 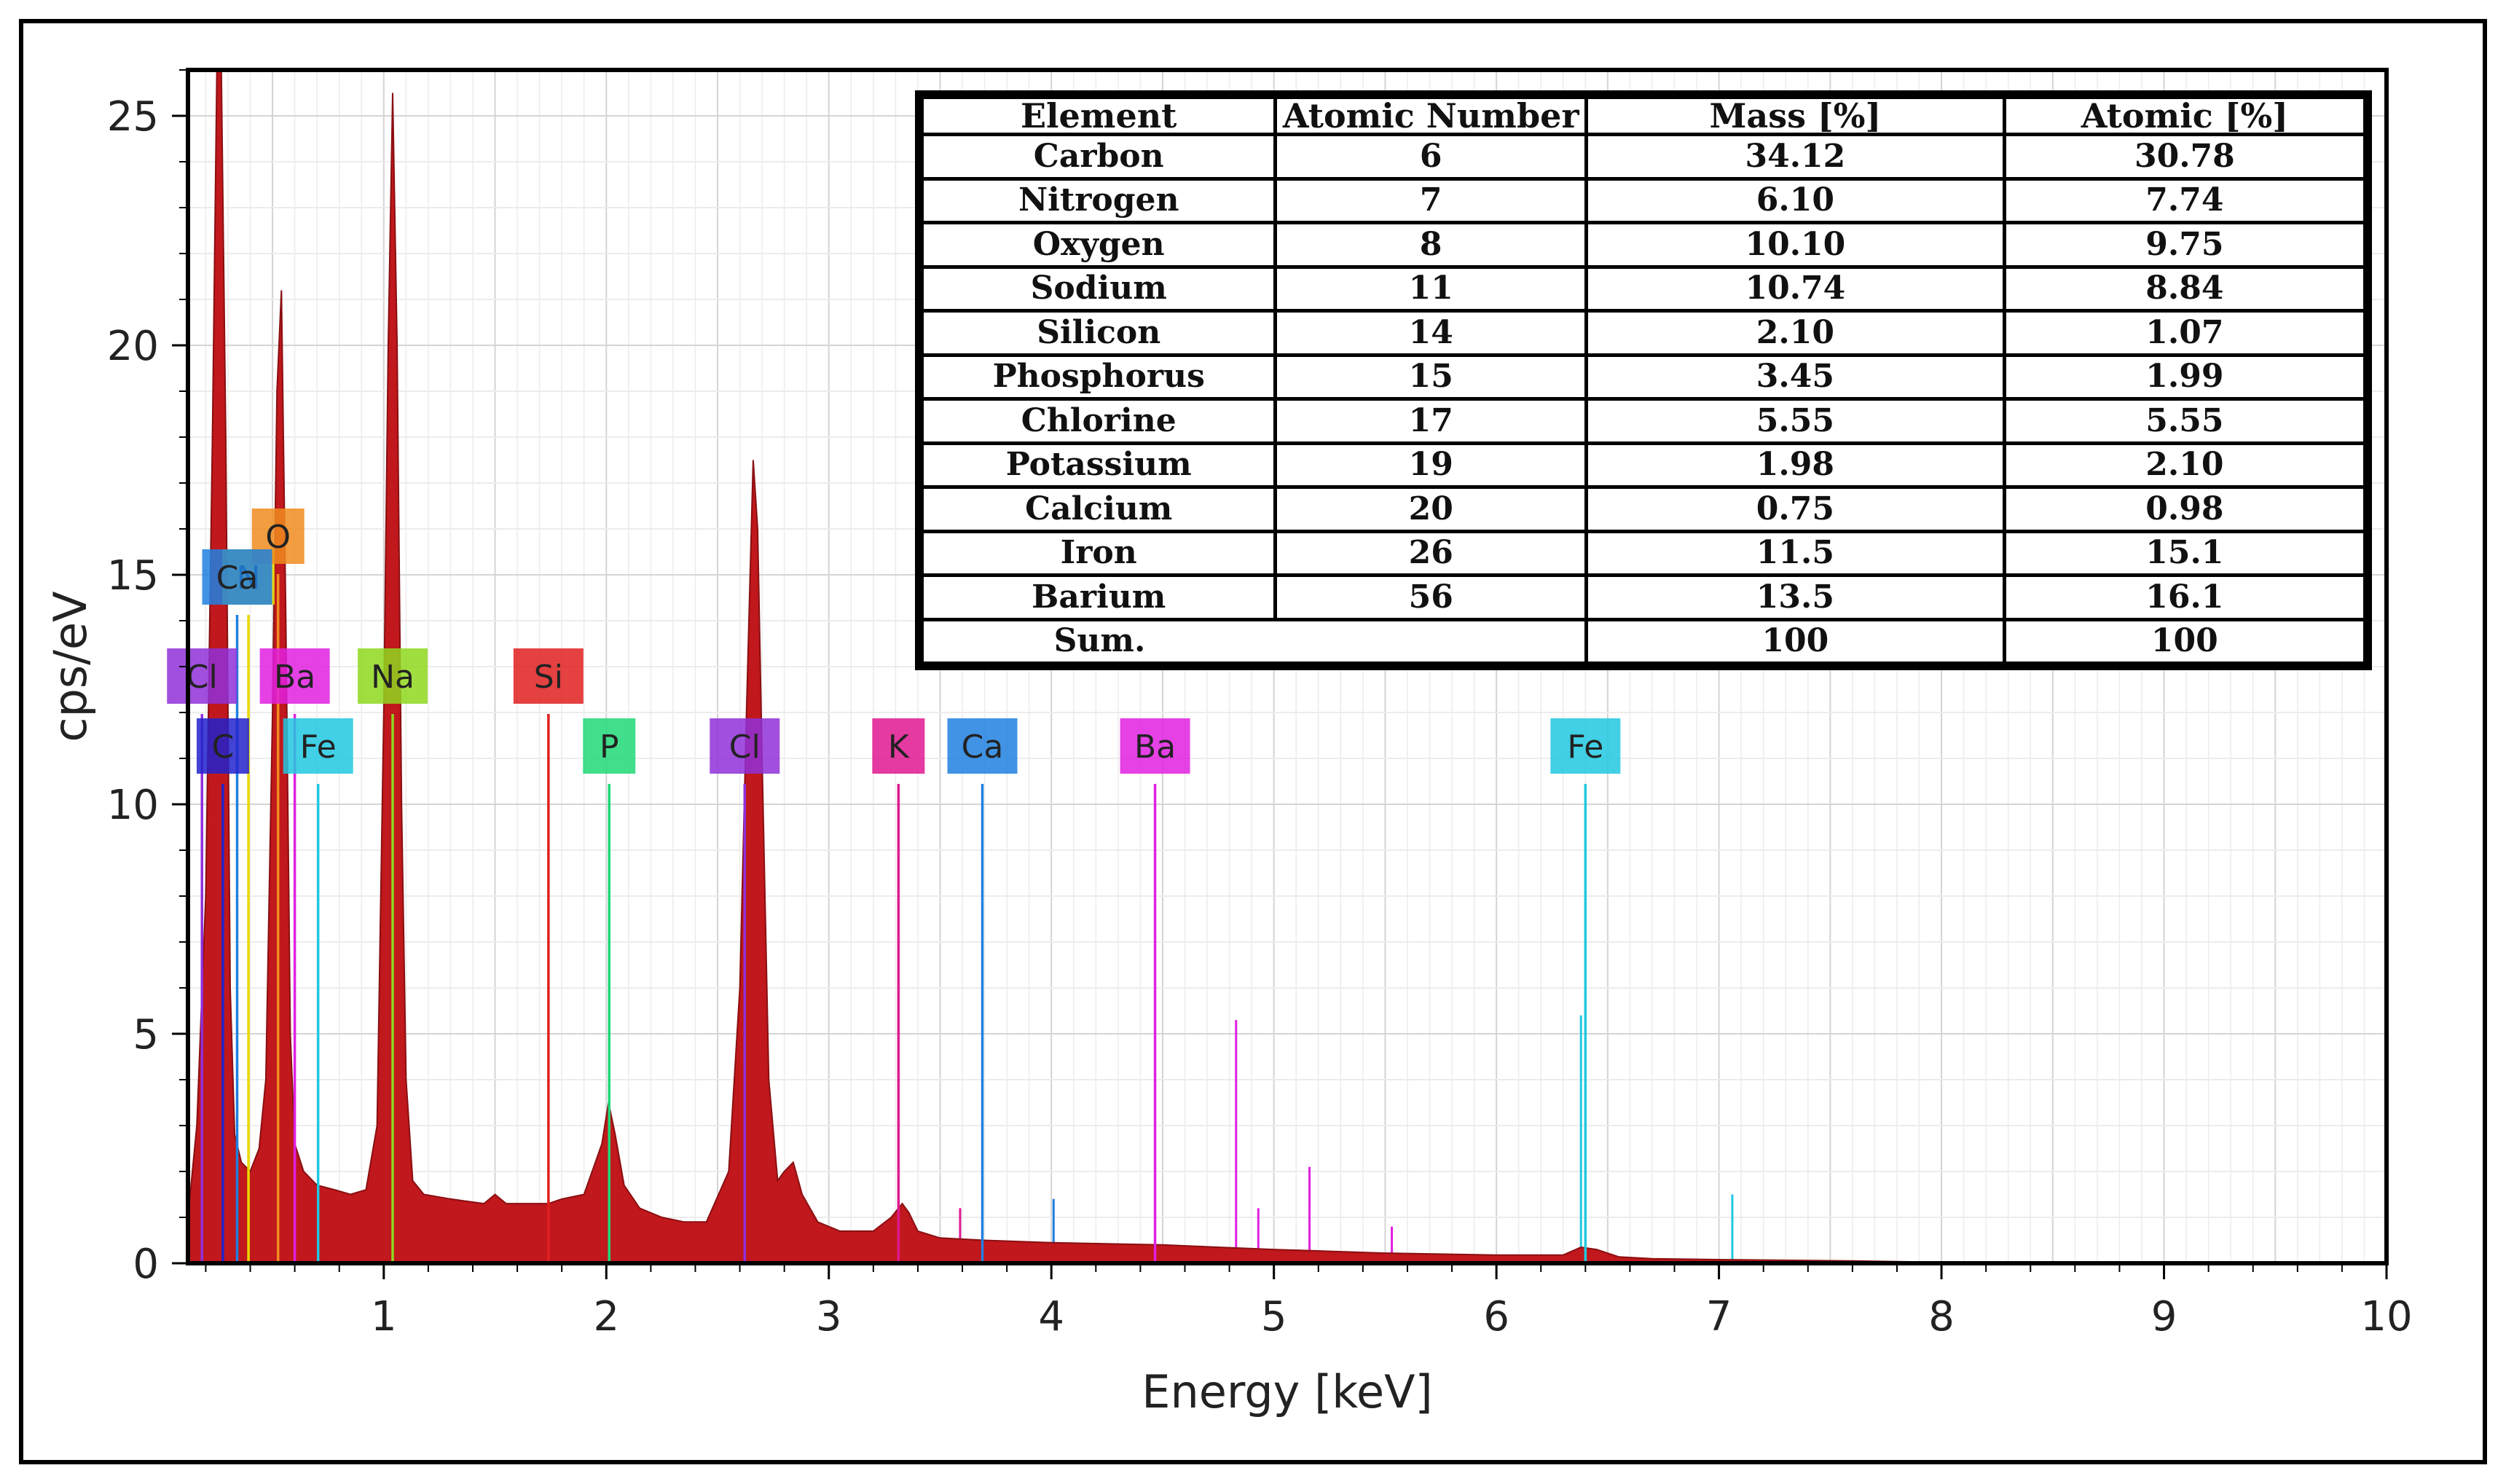 I want to click on table-row: Oxygen 8 10.10 9.75, so click(x=1644, y=245).